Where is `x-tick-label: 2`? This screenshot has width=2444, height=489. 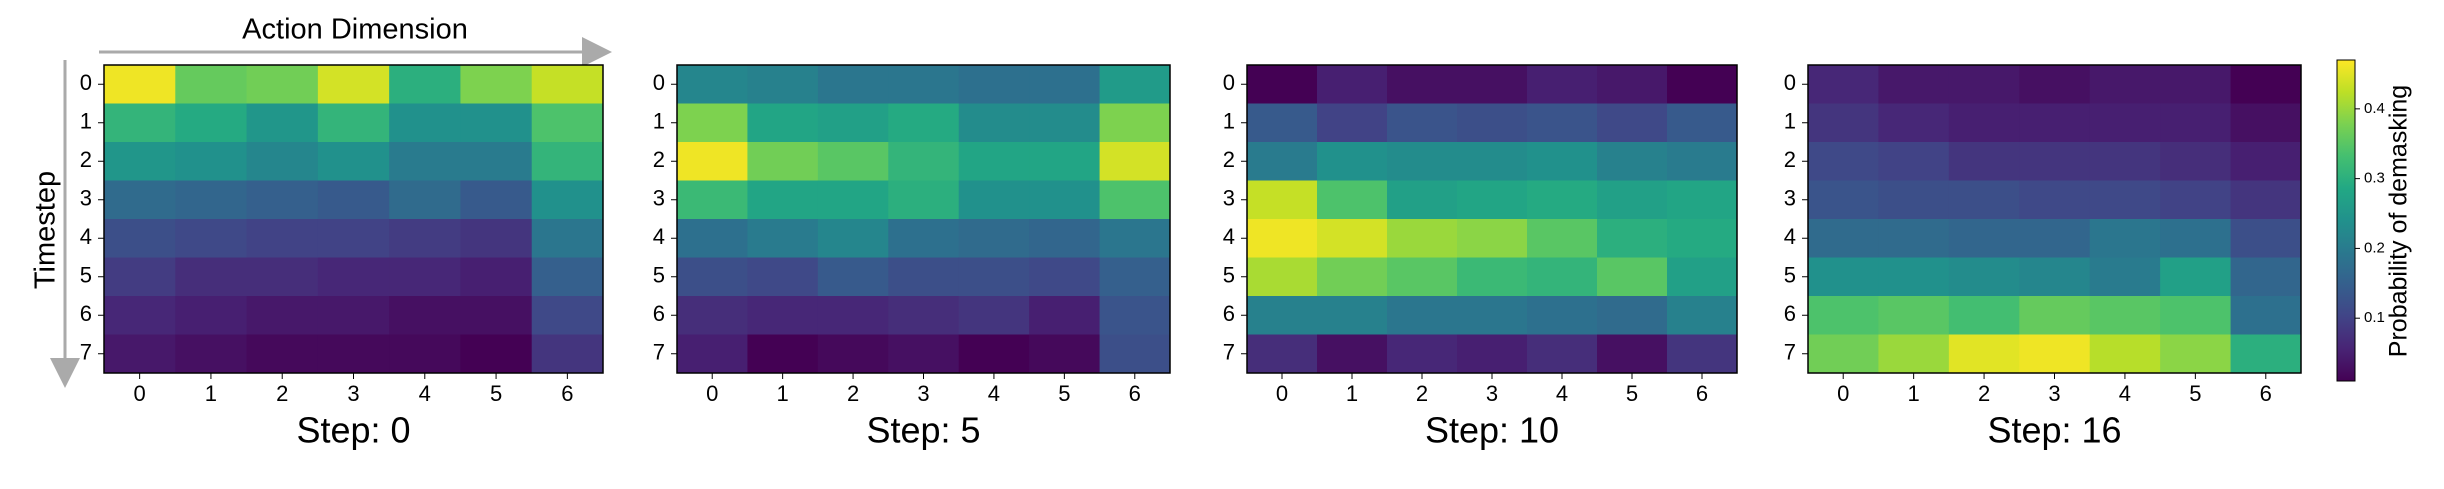 x-tick-label: 2 is located at coordinates (1422, 393).